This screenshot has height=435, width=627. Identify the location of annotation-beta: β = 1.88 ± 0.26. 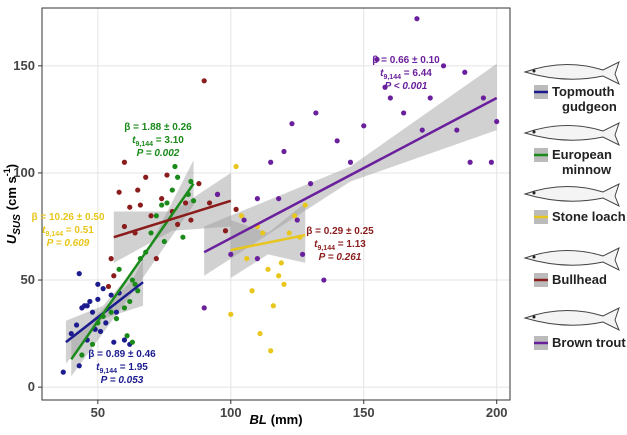
(158, 127).